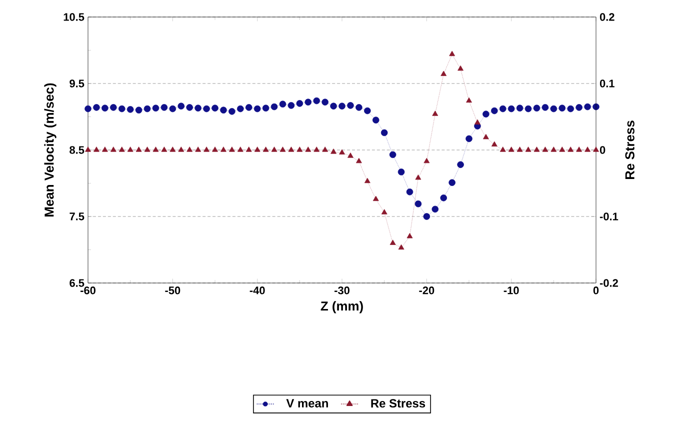 Image resolution: width=682 pixels, height=437 pixels. I want to click on y2-tick-label: 0, so click(603, 150).